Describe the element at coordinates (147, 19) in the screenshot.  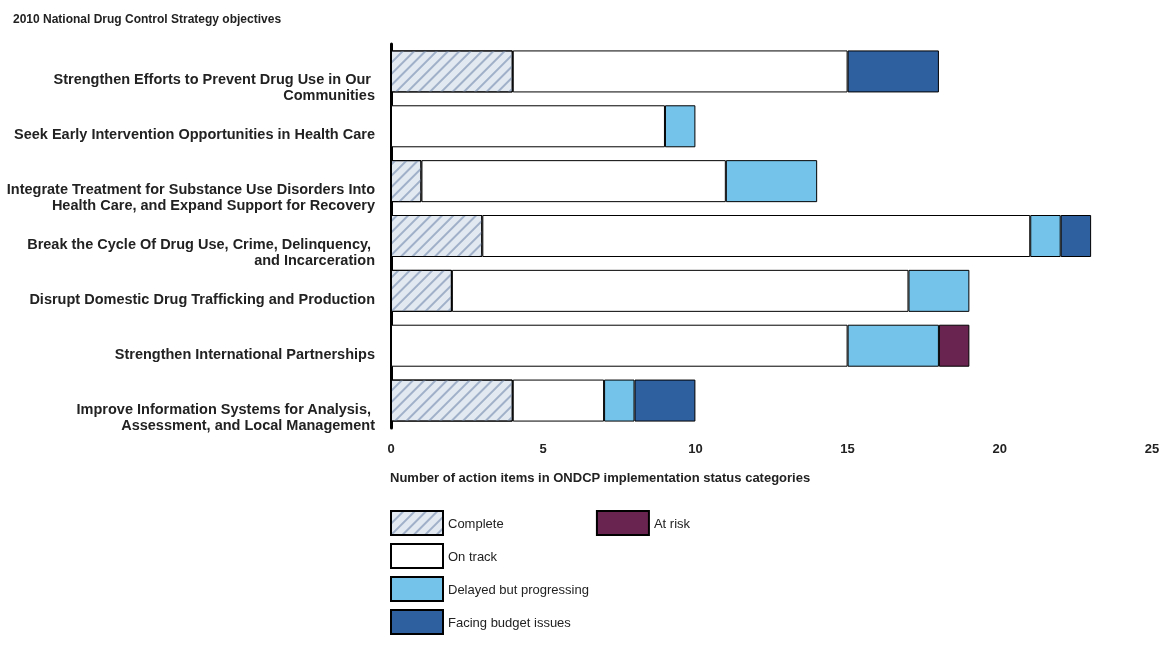
I see `text: 2010 National Drug Control Strategy objectives` at that location.